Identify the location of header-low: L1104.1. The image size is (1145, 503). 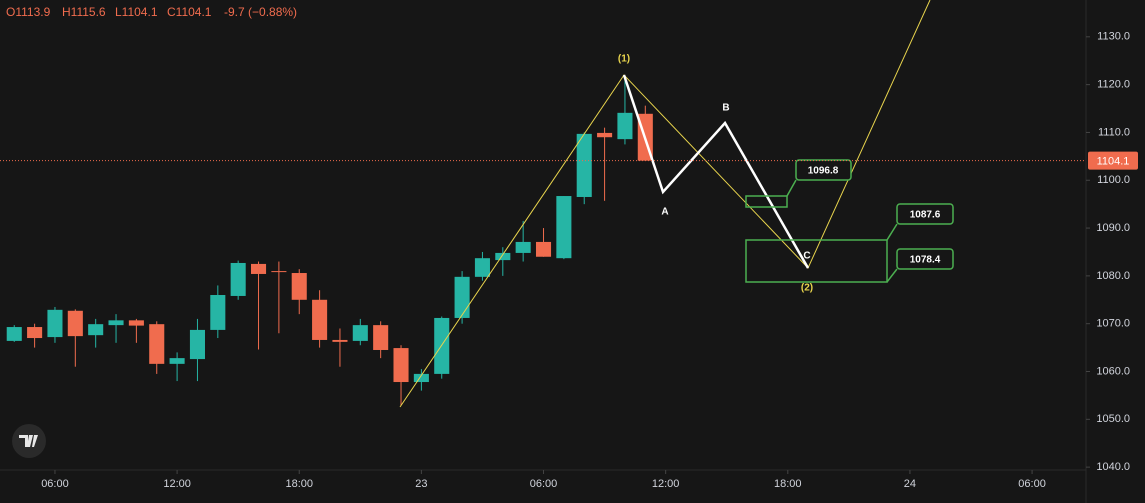
(136, 12).